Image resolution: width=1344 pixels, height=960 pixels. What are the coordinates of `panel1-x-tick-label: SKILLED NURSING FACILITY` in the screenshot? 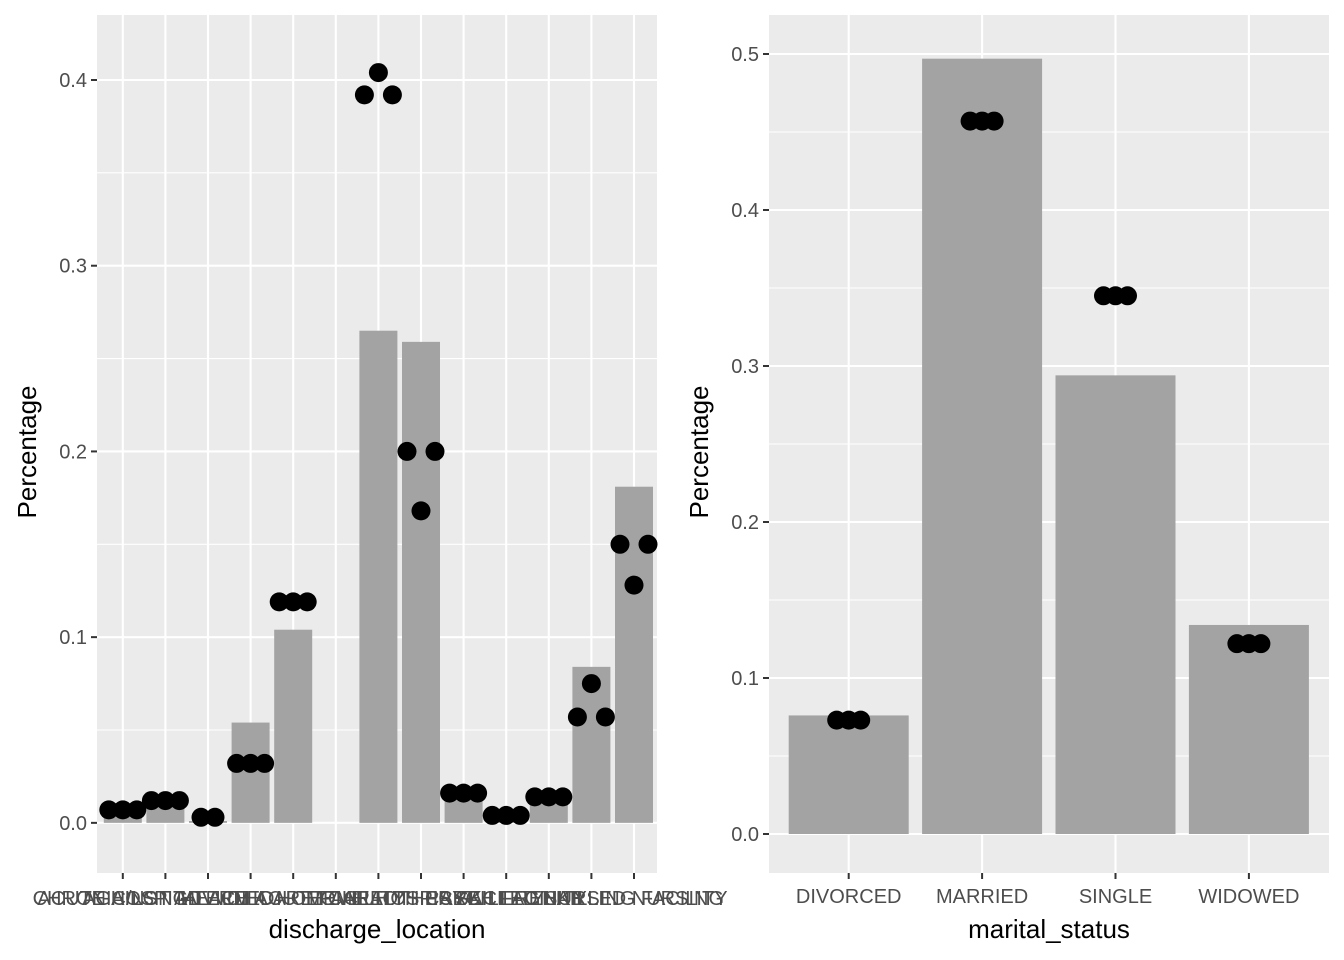 It's located at (591, 899).